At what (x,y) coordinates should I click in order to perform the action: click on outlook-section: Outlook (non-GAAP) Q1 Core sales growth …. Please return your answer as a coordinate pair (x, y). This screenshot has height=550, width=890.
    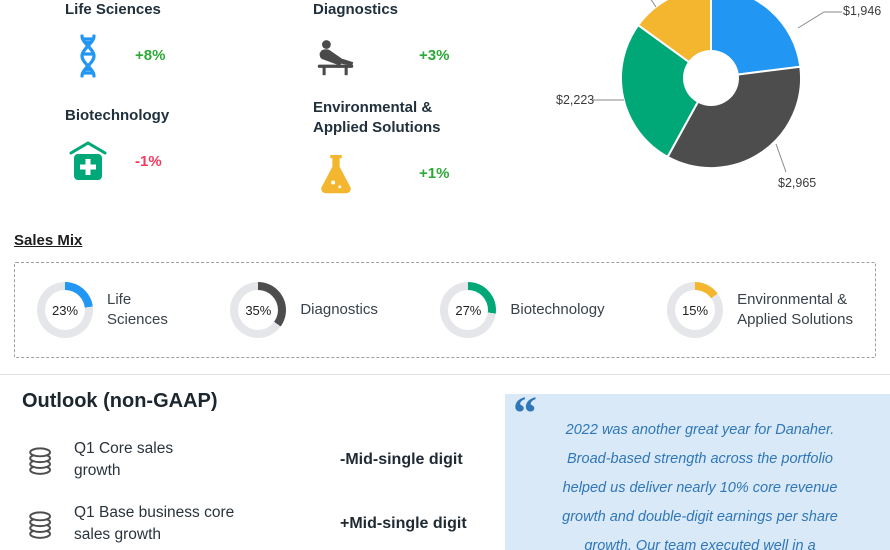
    Looking at the image, I should click on (257, 466).